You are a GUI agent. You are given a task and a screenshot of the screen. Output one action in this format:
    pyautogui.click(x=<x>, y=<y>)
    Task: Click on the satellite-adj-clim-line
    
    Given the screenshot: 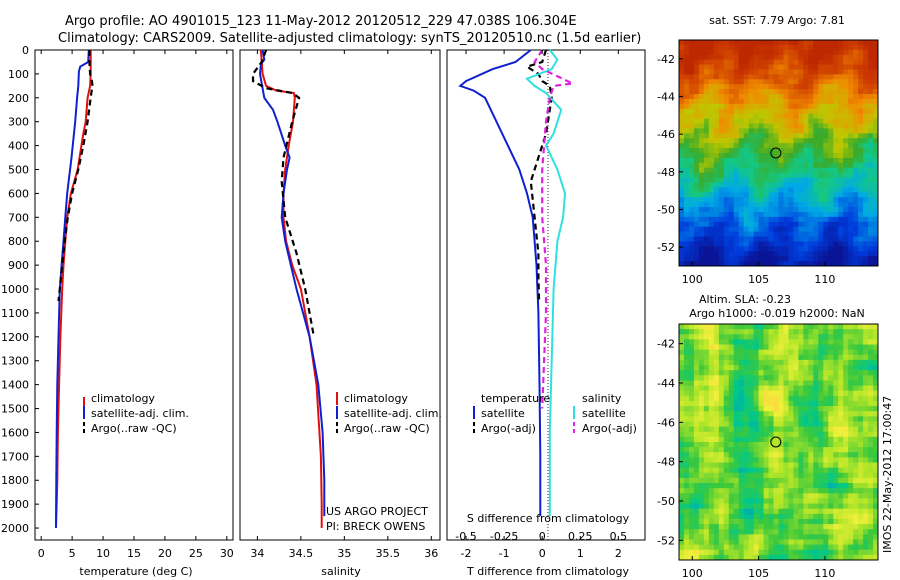 What is the action you would take?
    pyautogui.click(x=292, y=283)
    